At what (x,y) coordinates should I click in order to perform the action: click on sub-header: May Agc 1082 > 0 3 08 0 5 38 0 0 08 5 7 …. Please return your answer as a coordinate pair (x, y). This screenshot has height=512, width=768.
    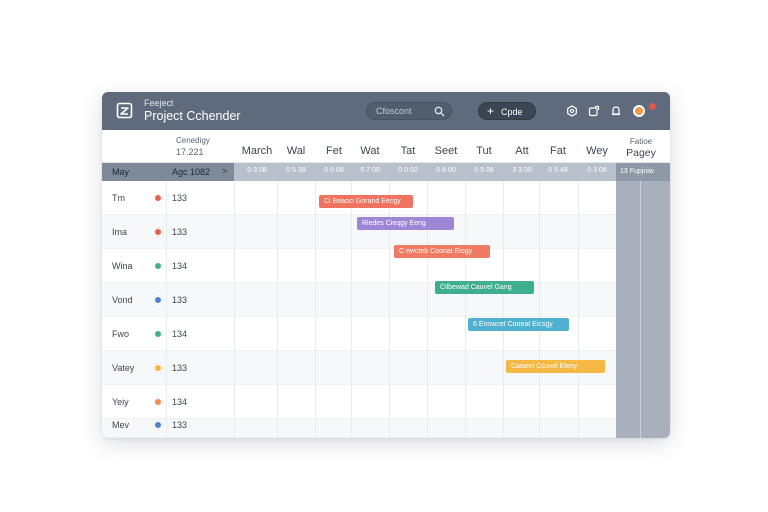
    Looking at the image, I should click on (386, 172).